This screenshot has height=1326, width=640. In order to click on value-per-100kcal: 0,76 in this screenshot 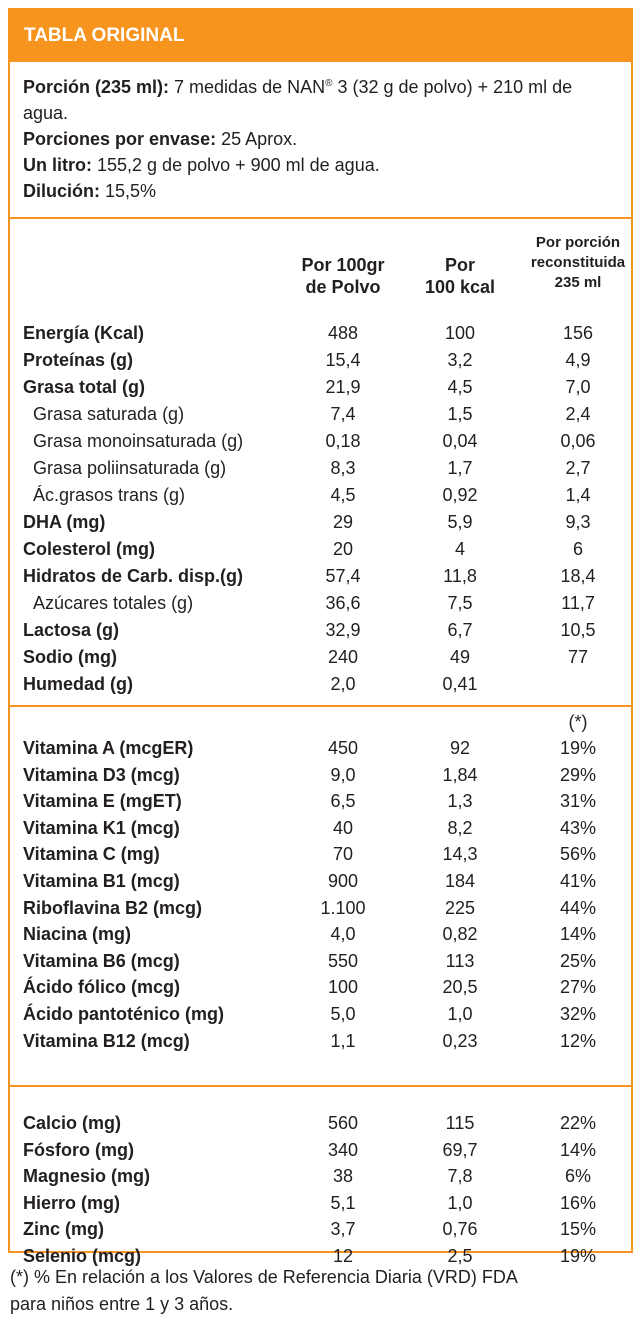, I will do `click(460, 1229)`.